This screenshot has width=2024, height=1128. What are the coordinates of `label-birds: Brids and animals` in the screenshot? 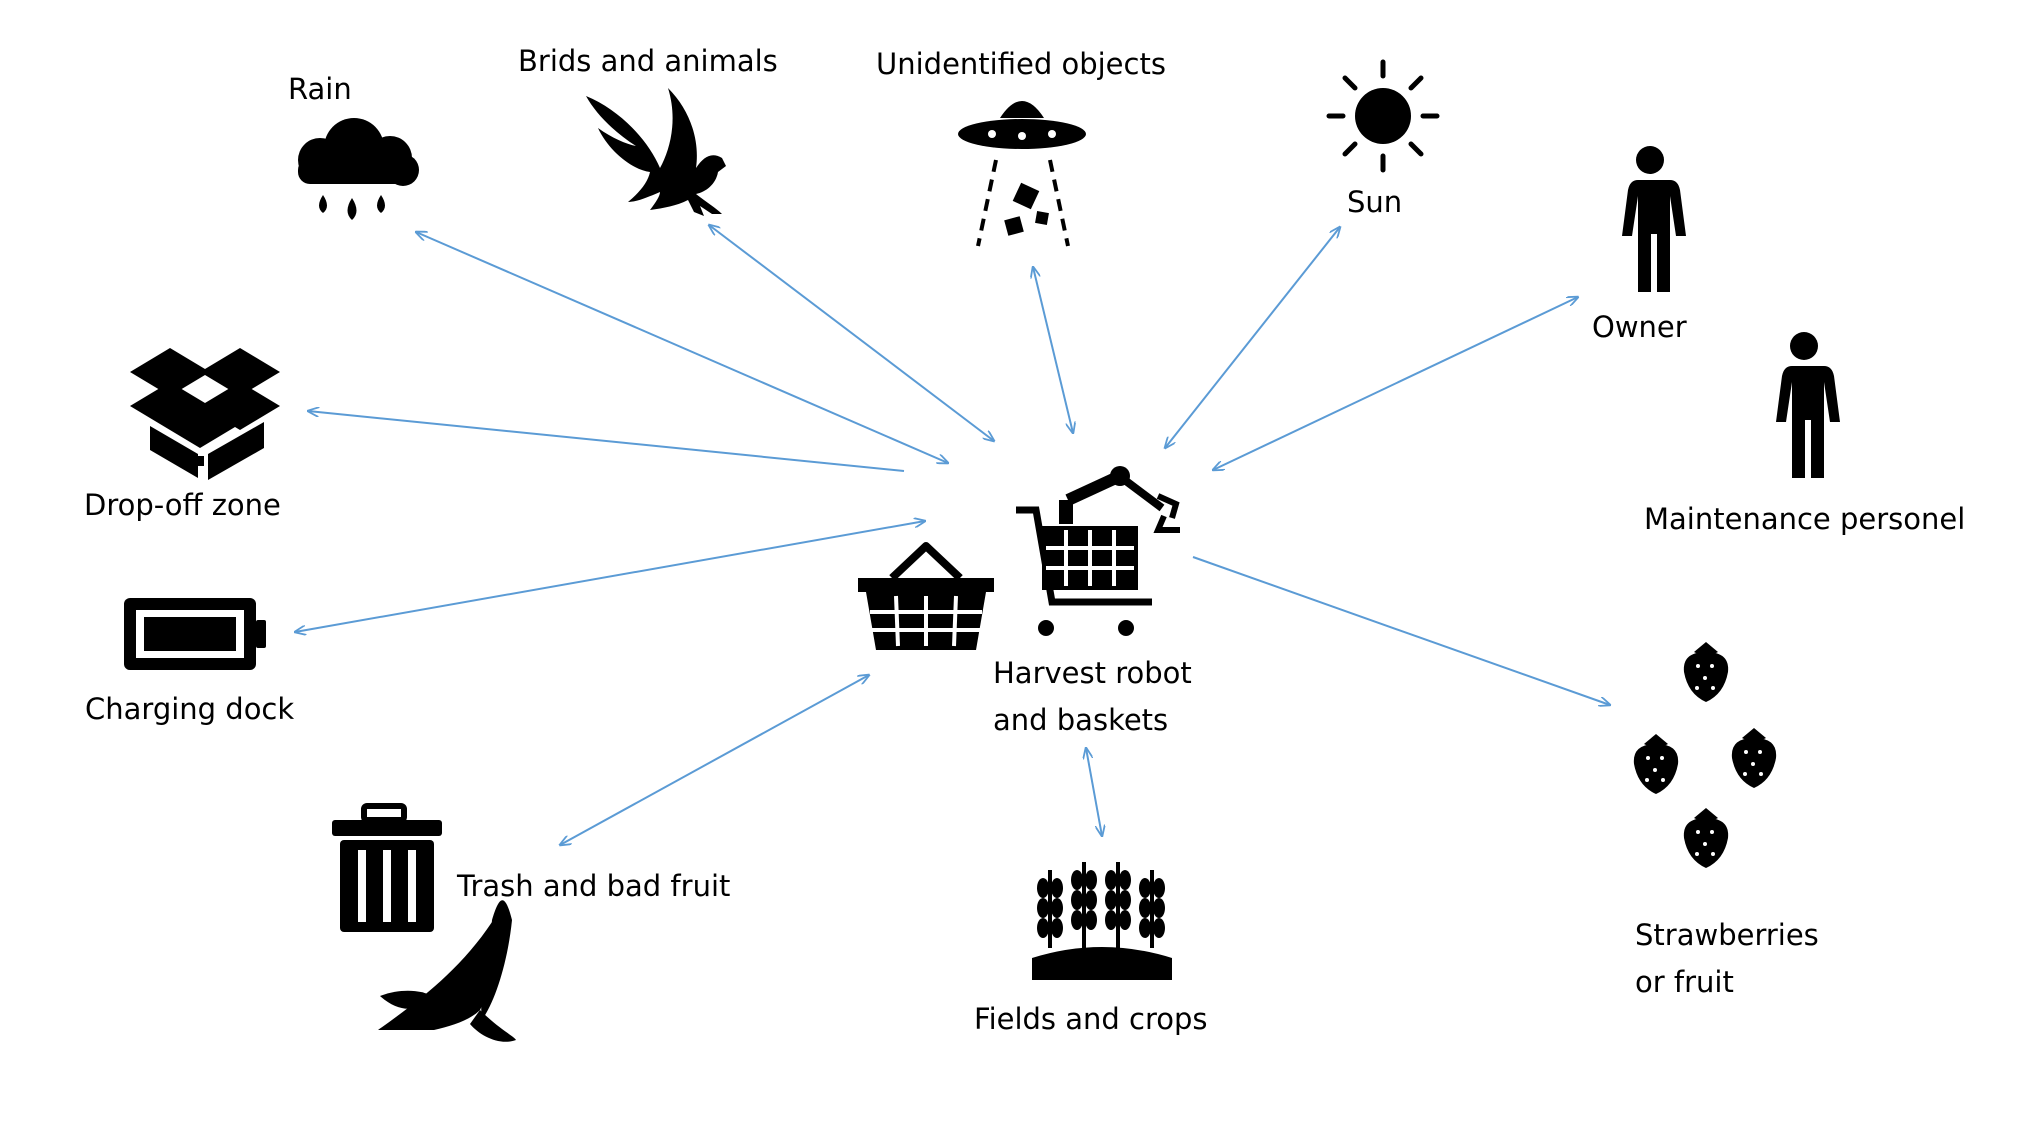 It's located at (648, 61).